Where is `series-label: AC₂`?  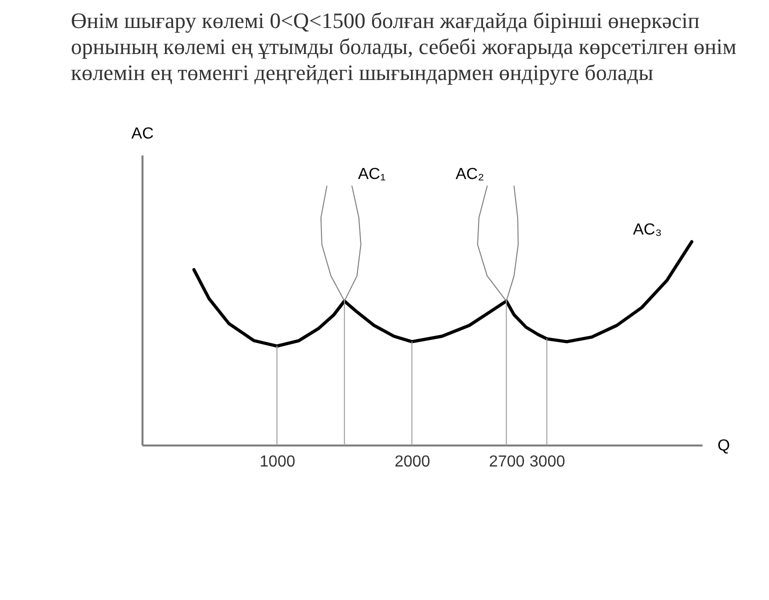
series-label: AC₂ is located at coordinates (470, 175).